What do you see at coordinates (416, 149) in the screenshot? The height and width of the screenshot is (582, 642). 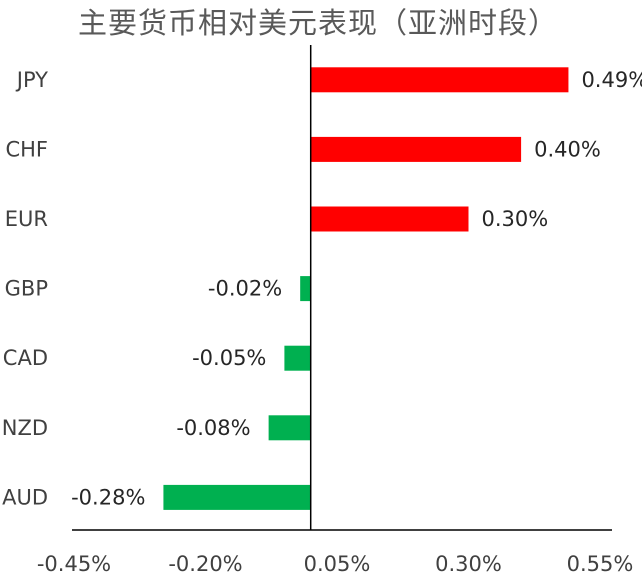 I see `bar-chf` at bounding box center [416, 149].